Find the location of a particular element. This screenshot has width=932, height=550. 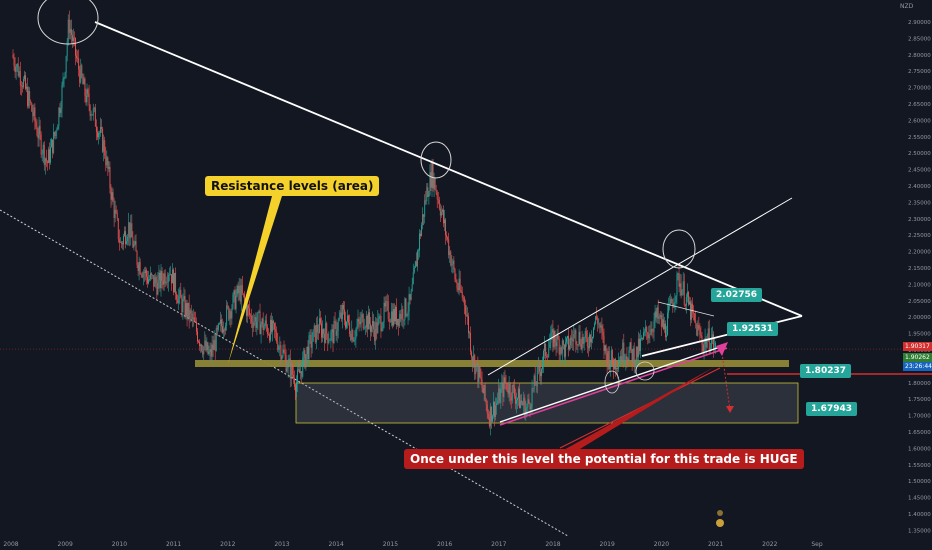

price-label-2: 1.92531 is located at coordinates (752, 329).